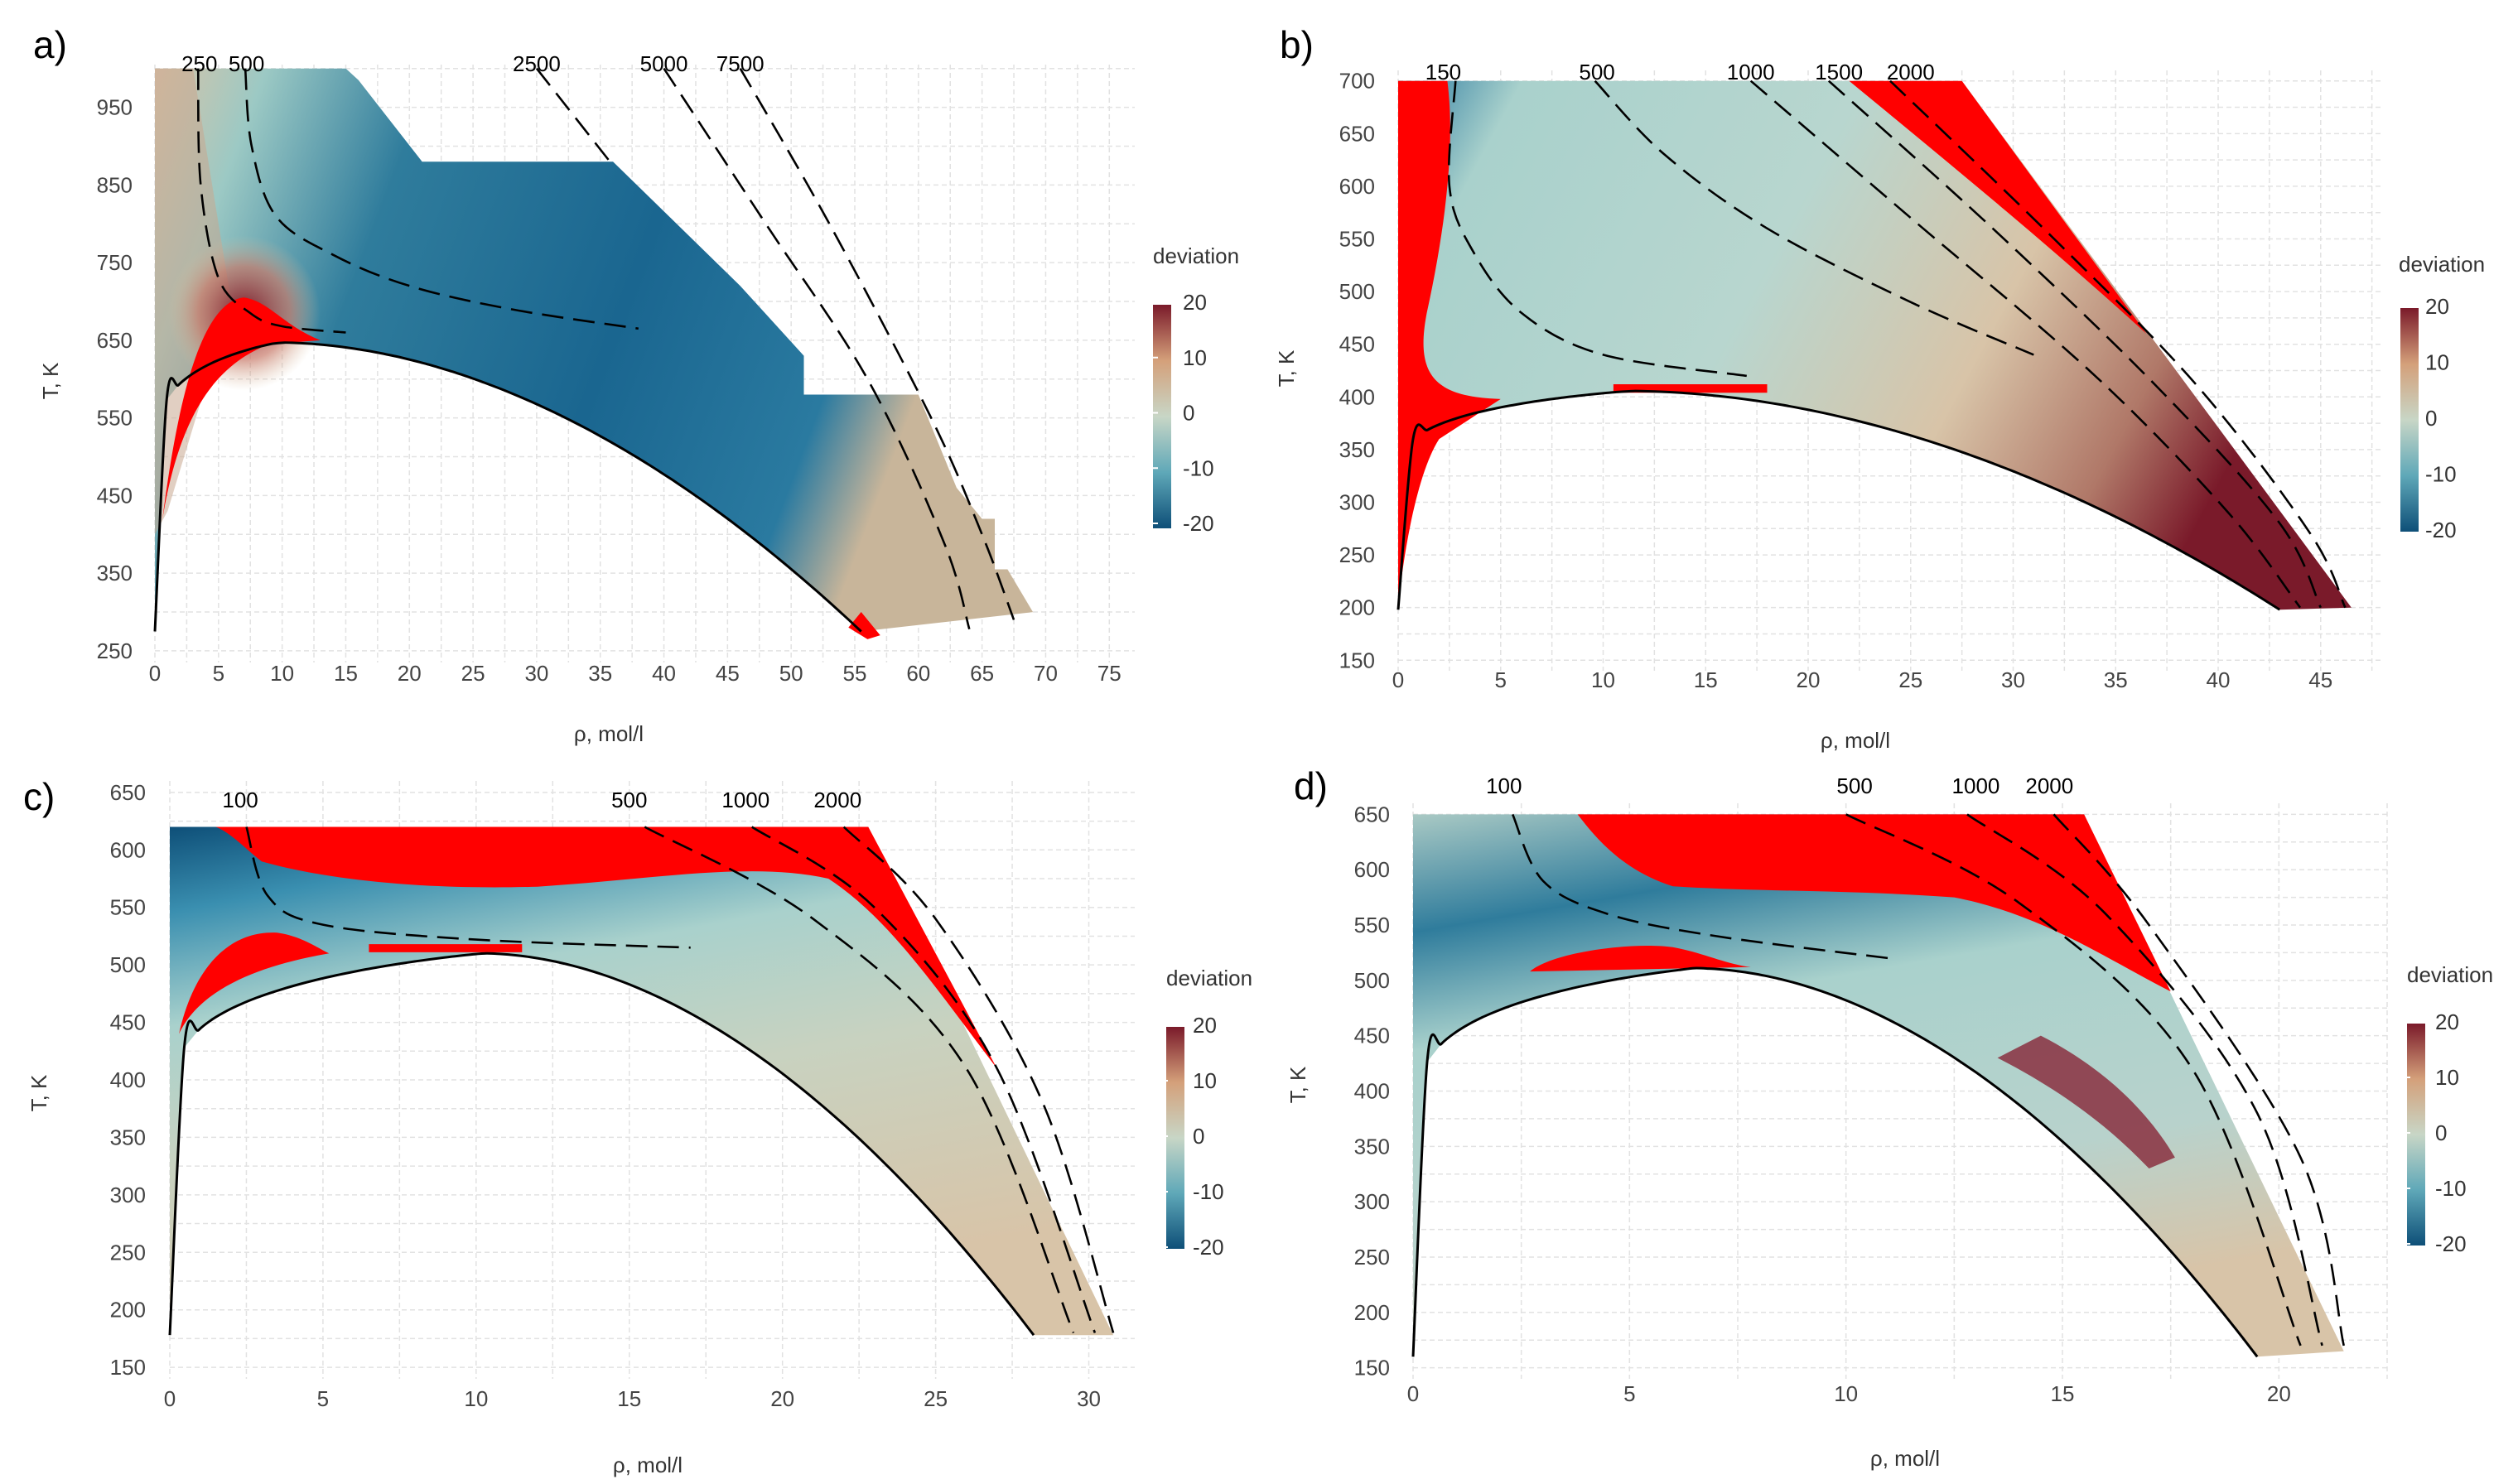 Image resolution: width=2518 pixels, height=1484 pixels. I want to click on isobar-label: 100, so click(240, 800).